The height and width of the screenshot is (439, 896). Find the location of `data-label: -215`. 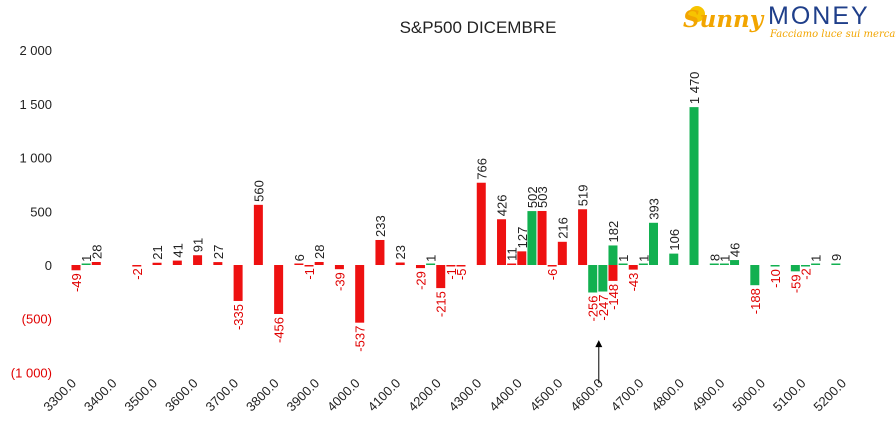

data-label: -215 is located at coordinates (441, 304).